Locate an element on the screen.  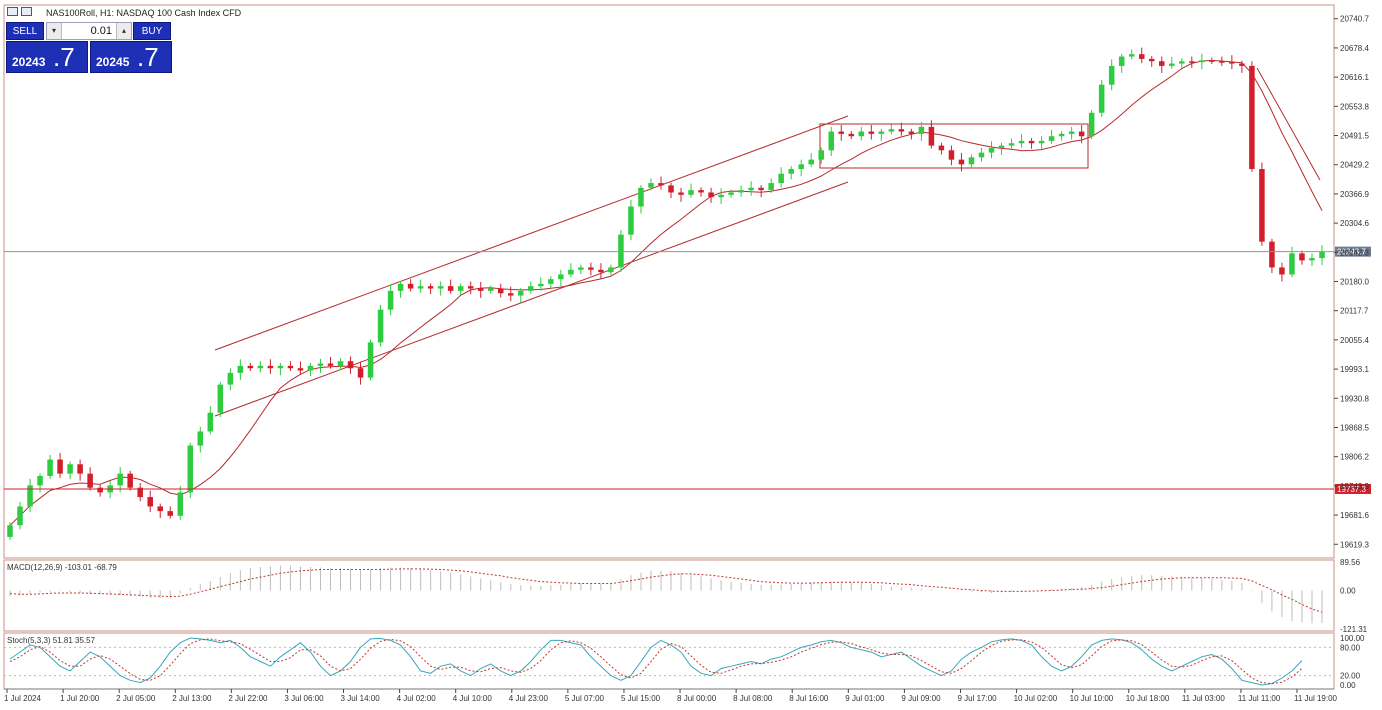
chart-grid-icon is located at coordinates (12, 11).